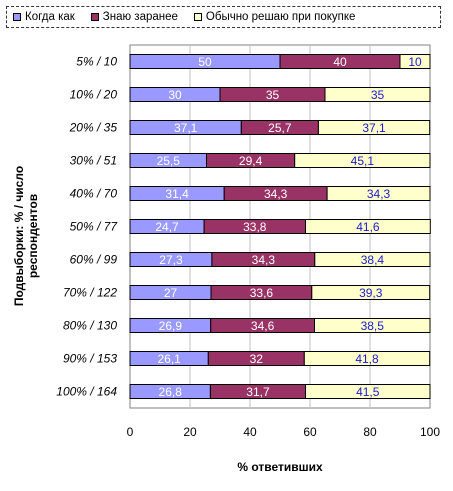 This screenshot has width=453, height=491. Describe the element at coordinates (190, 432) in the screenshot. I see `x-tick-label: 20` at that location.